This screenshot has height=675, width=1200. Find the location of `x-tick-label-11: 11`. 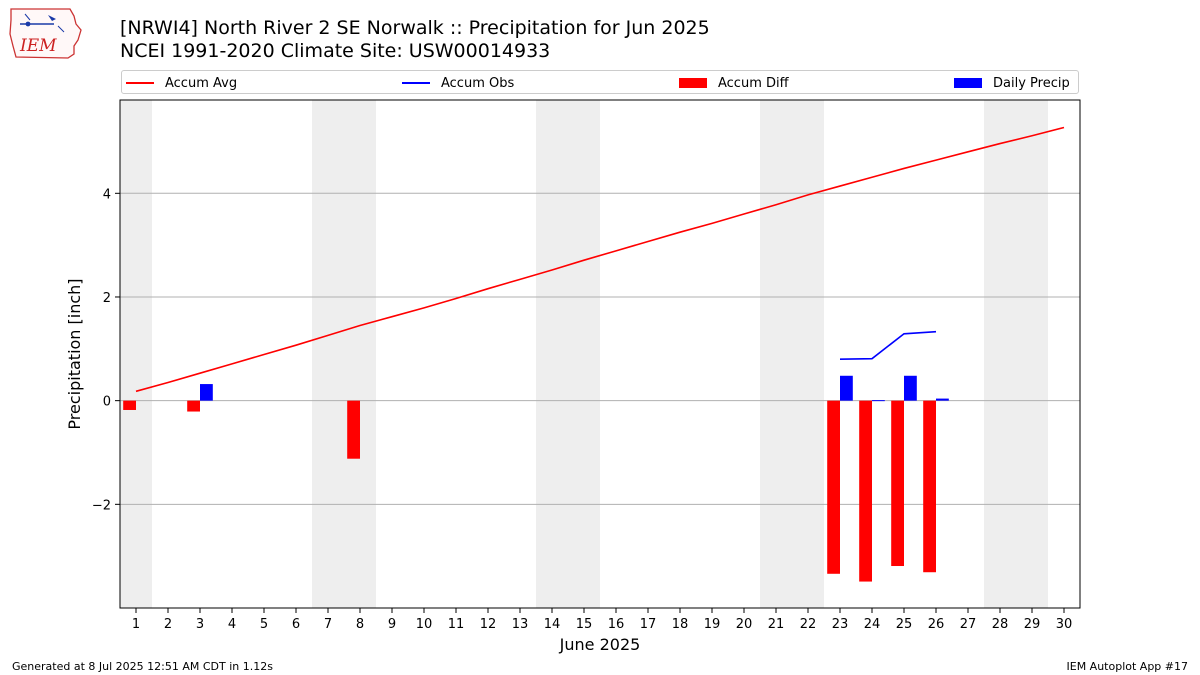

x-tick-label-11: 11 is located at coordinates (456, 624).